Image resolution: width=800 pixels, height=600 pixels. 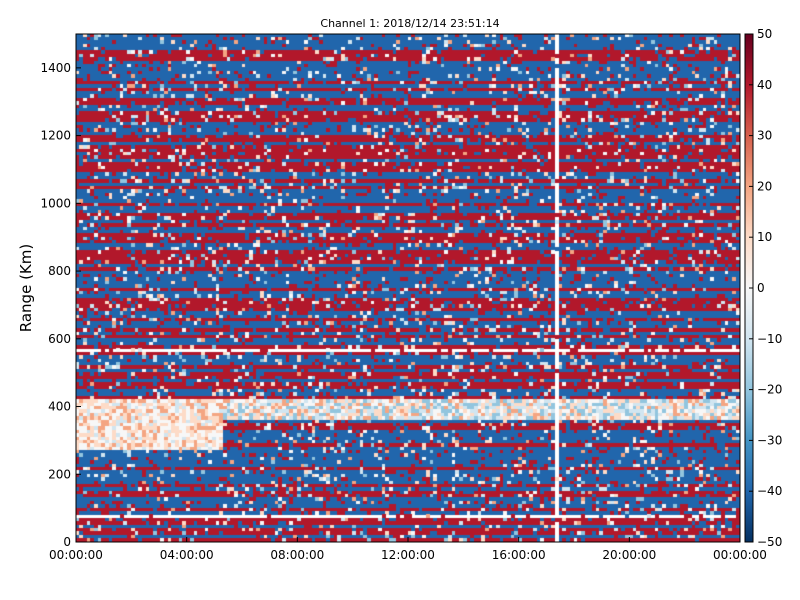 What do you see at coordinates (769, 542) in the screenshot?
I see `colorbar-tick-label: −50` at bounding box center [769, 542].